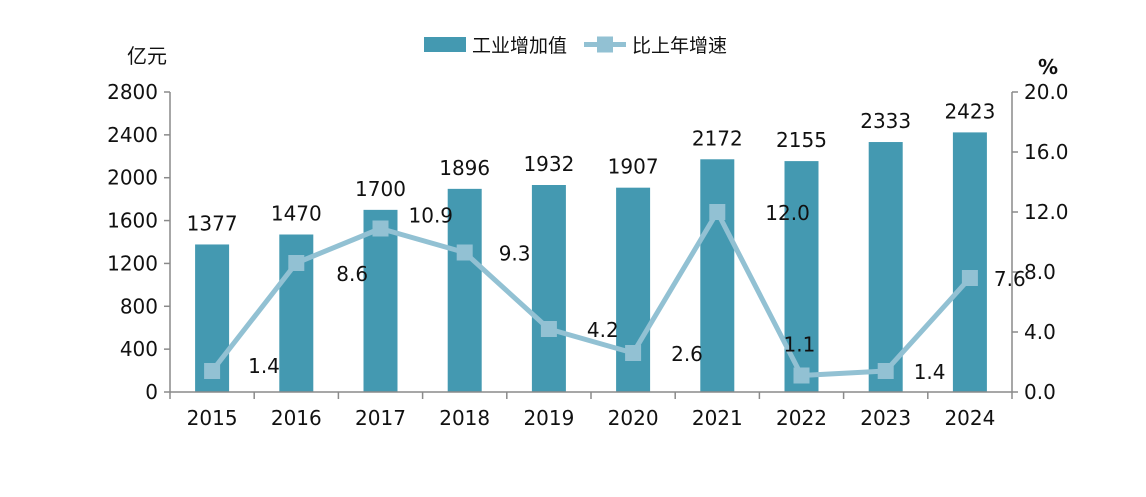  I want to click on bar-value-label: 2172, so click(717, 138).